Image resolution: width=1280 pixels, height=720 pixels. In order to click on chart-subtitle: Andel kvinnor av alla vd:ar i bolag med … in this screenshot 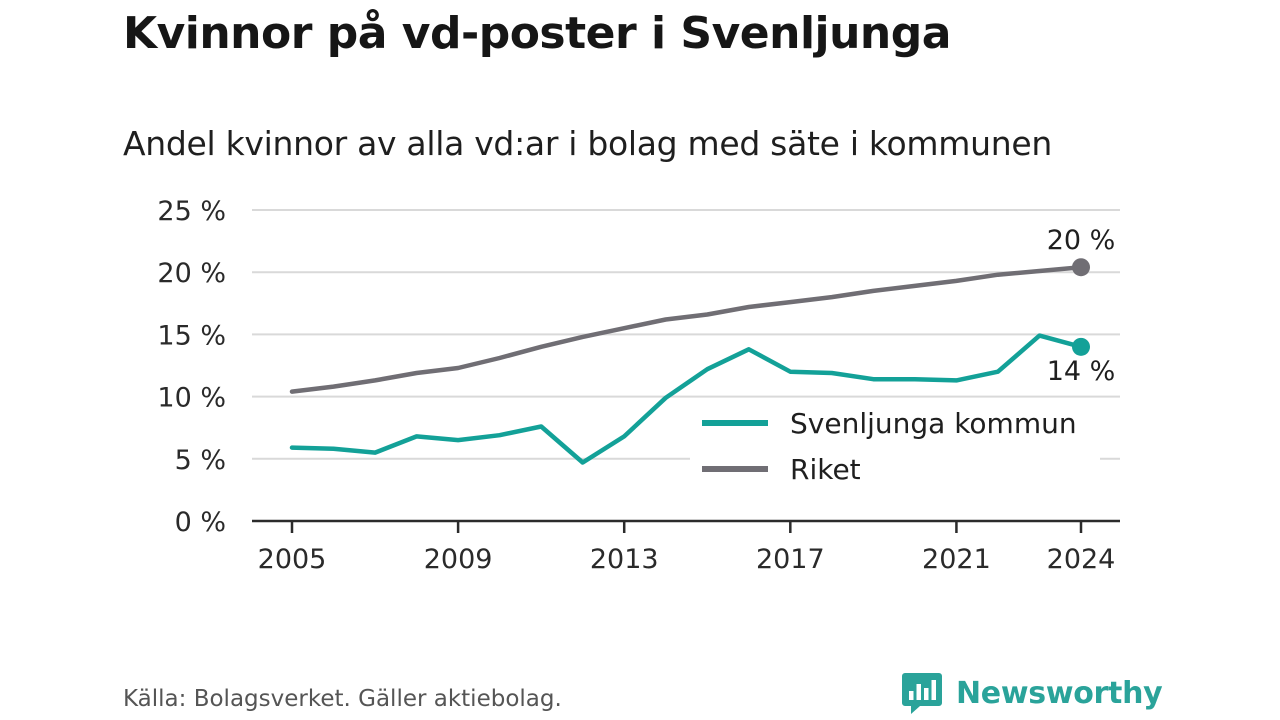, I will do `click(587, 143)`.